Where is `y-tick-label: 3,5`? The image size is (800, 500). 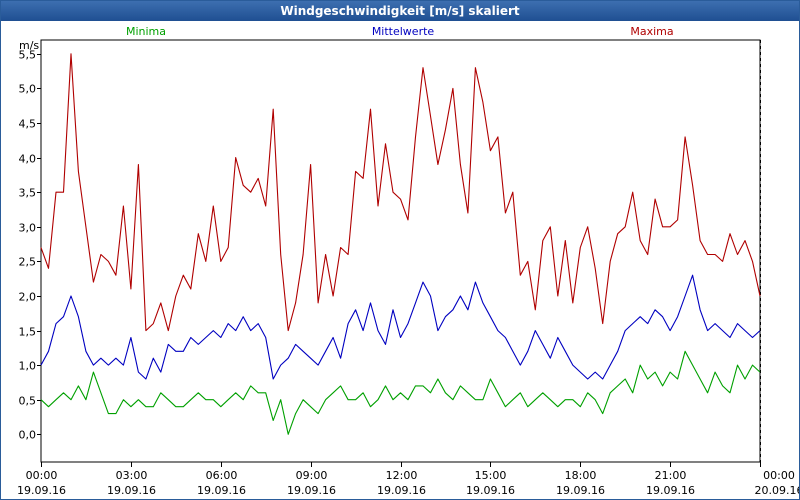 y-tick-label: 3,5 is located at coordinates (28, 193).